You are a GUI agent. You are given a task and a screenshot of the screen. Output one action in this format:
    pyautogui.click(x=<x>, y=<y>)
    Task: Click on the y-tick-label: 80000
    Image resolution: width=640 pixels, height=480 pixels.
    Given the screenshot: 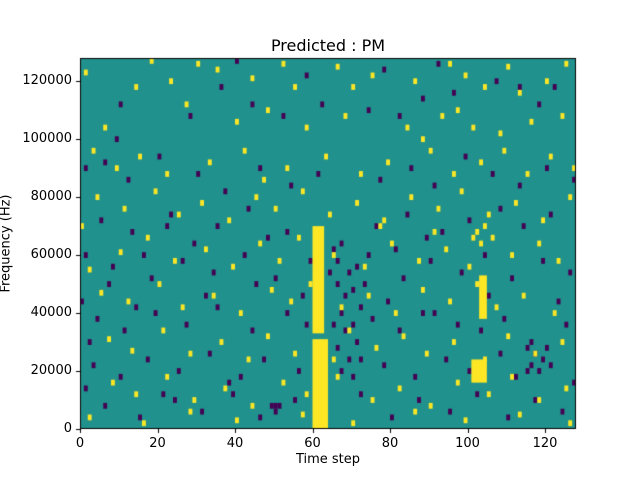 What is the action you would take?
    pyautogui.click(x=51, y=197)
    